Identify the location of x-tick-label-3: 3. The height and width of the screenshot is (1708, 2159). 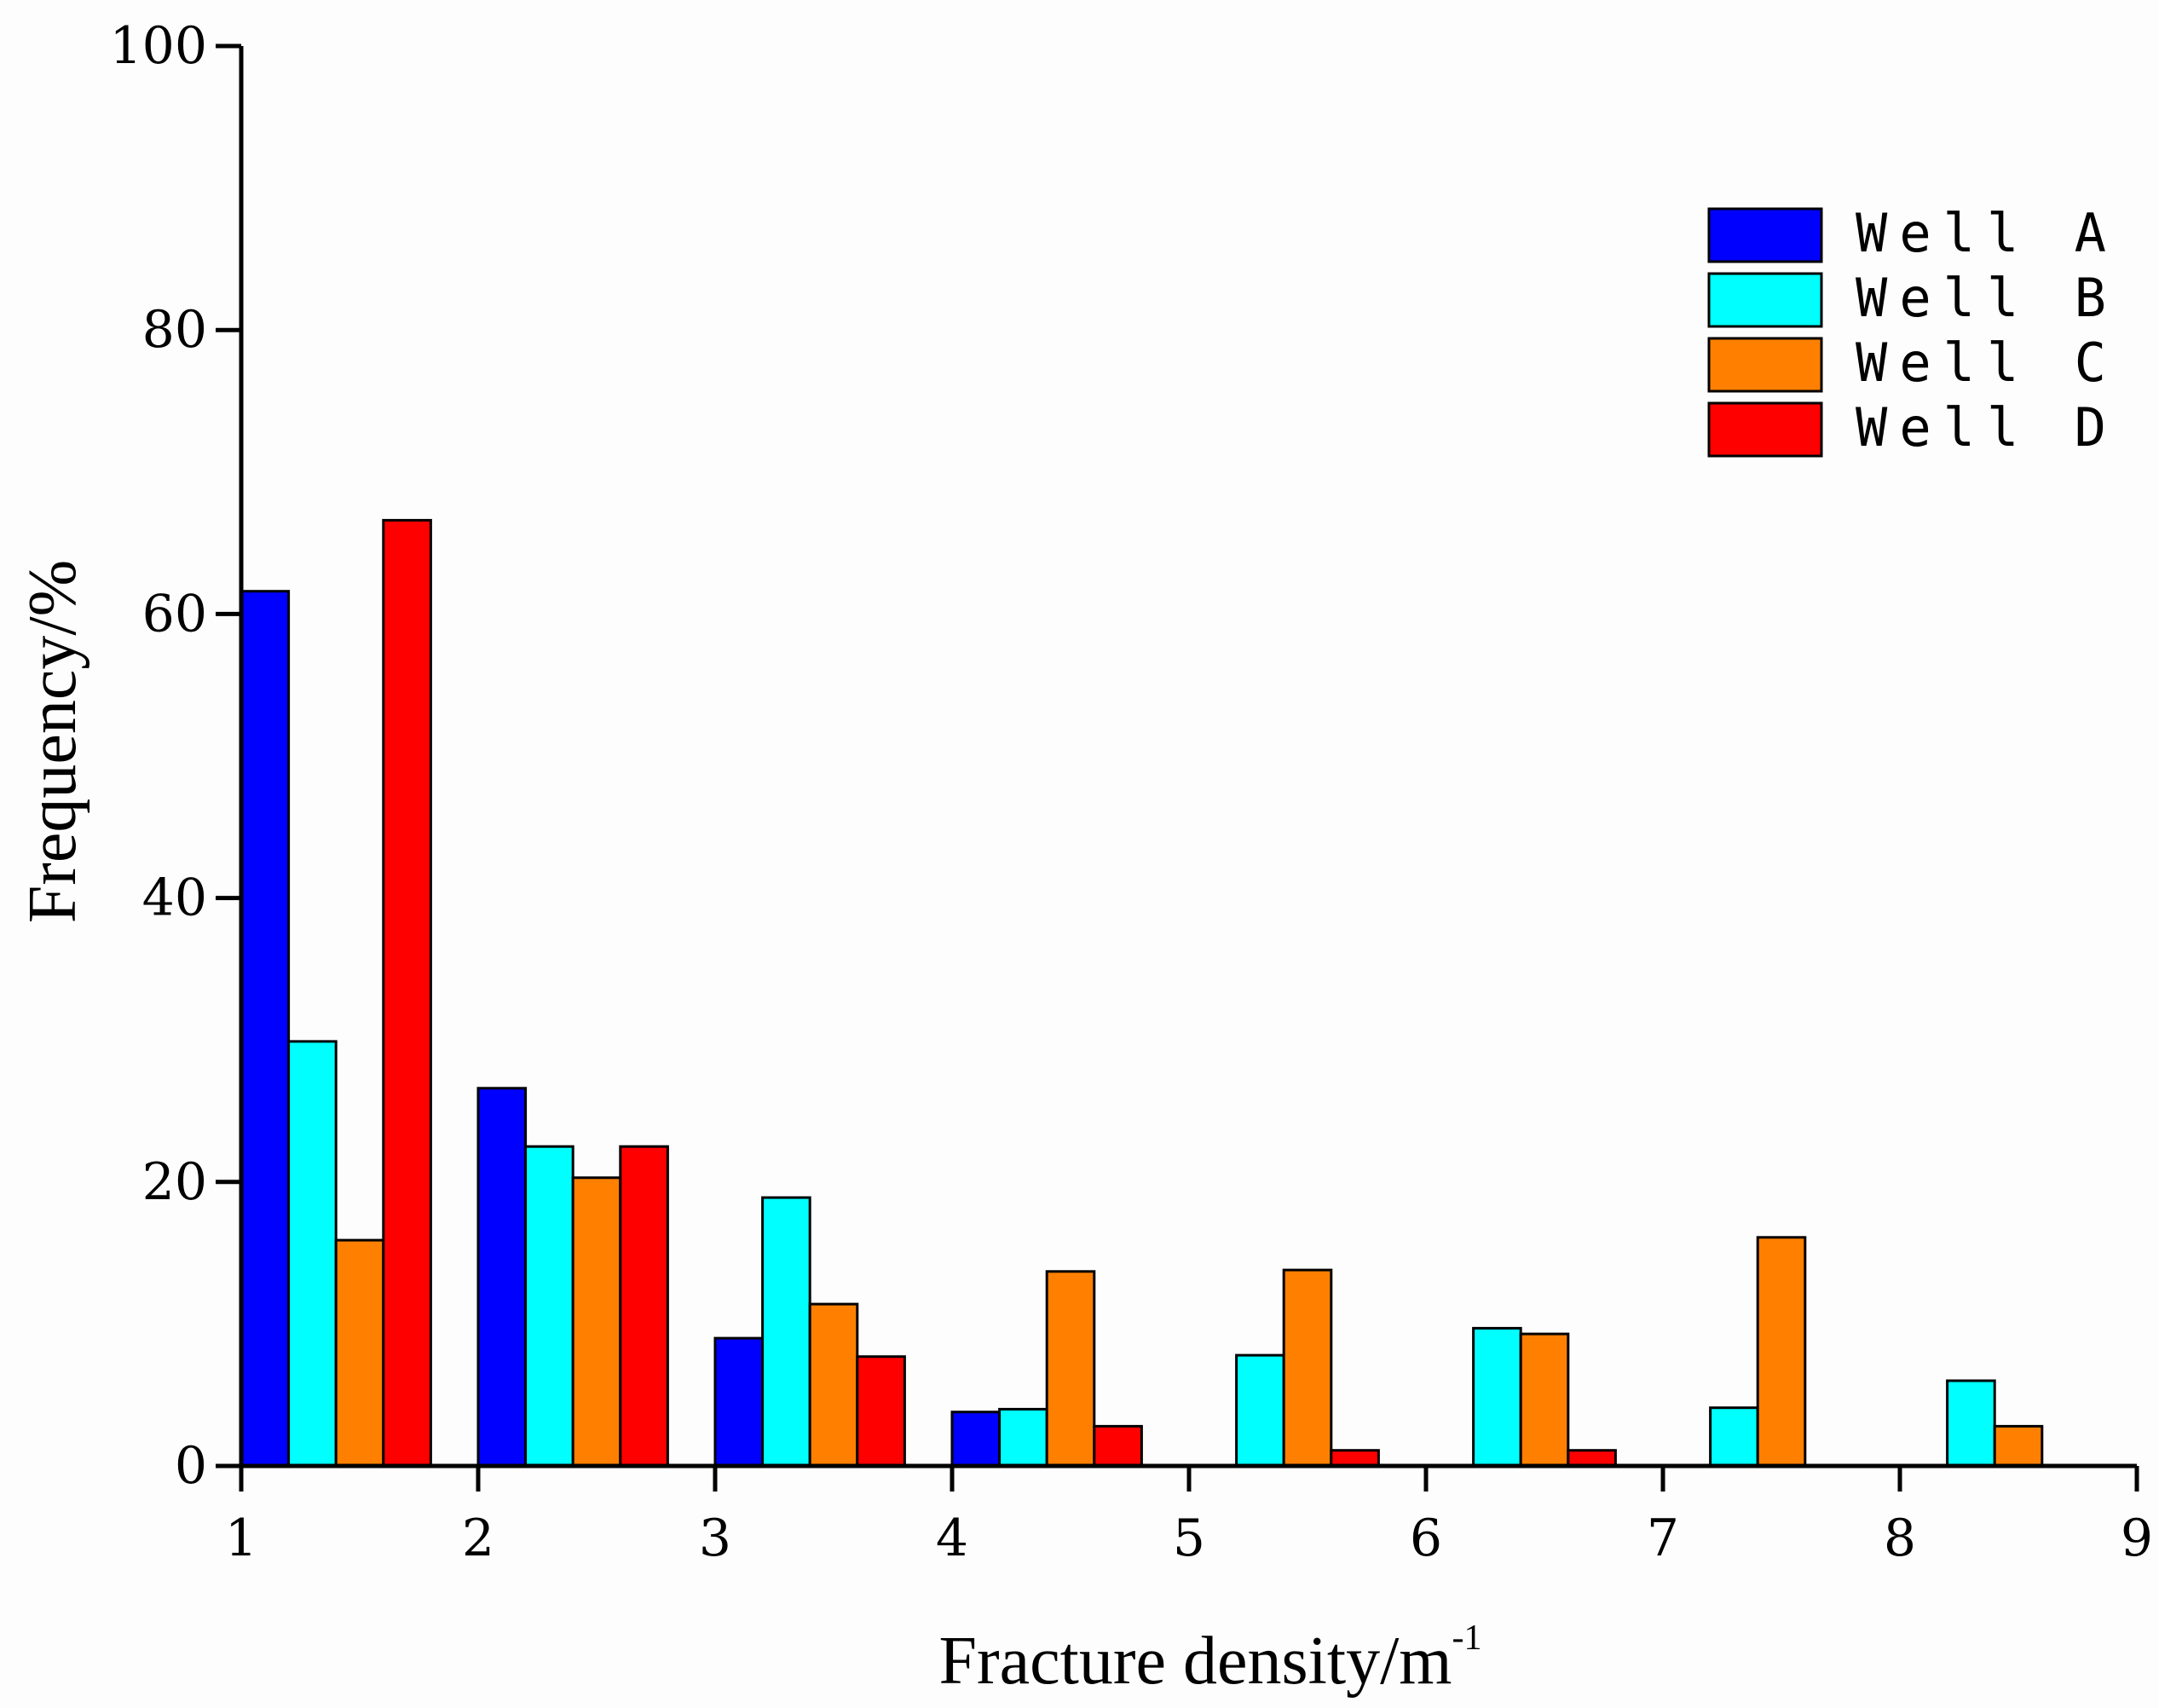
(715, 1538).